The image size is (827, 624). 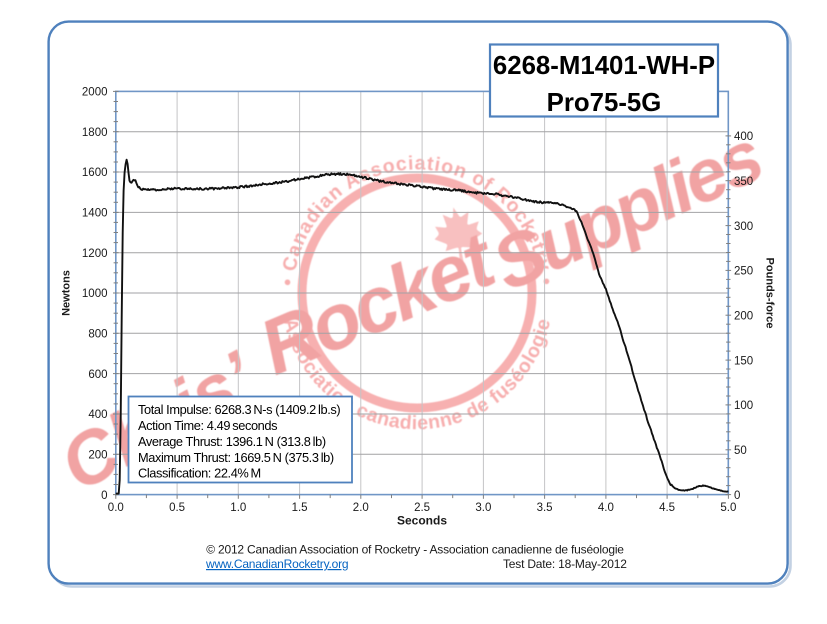 What do you see at coordinates (95, 173) in the screenshot?
I see `svg-text: 1600` at bounding box center [95, 173].